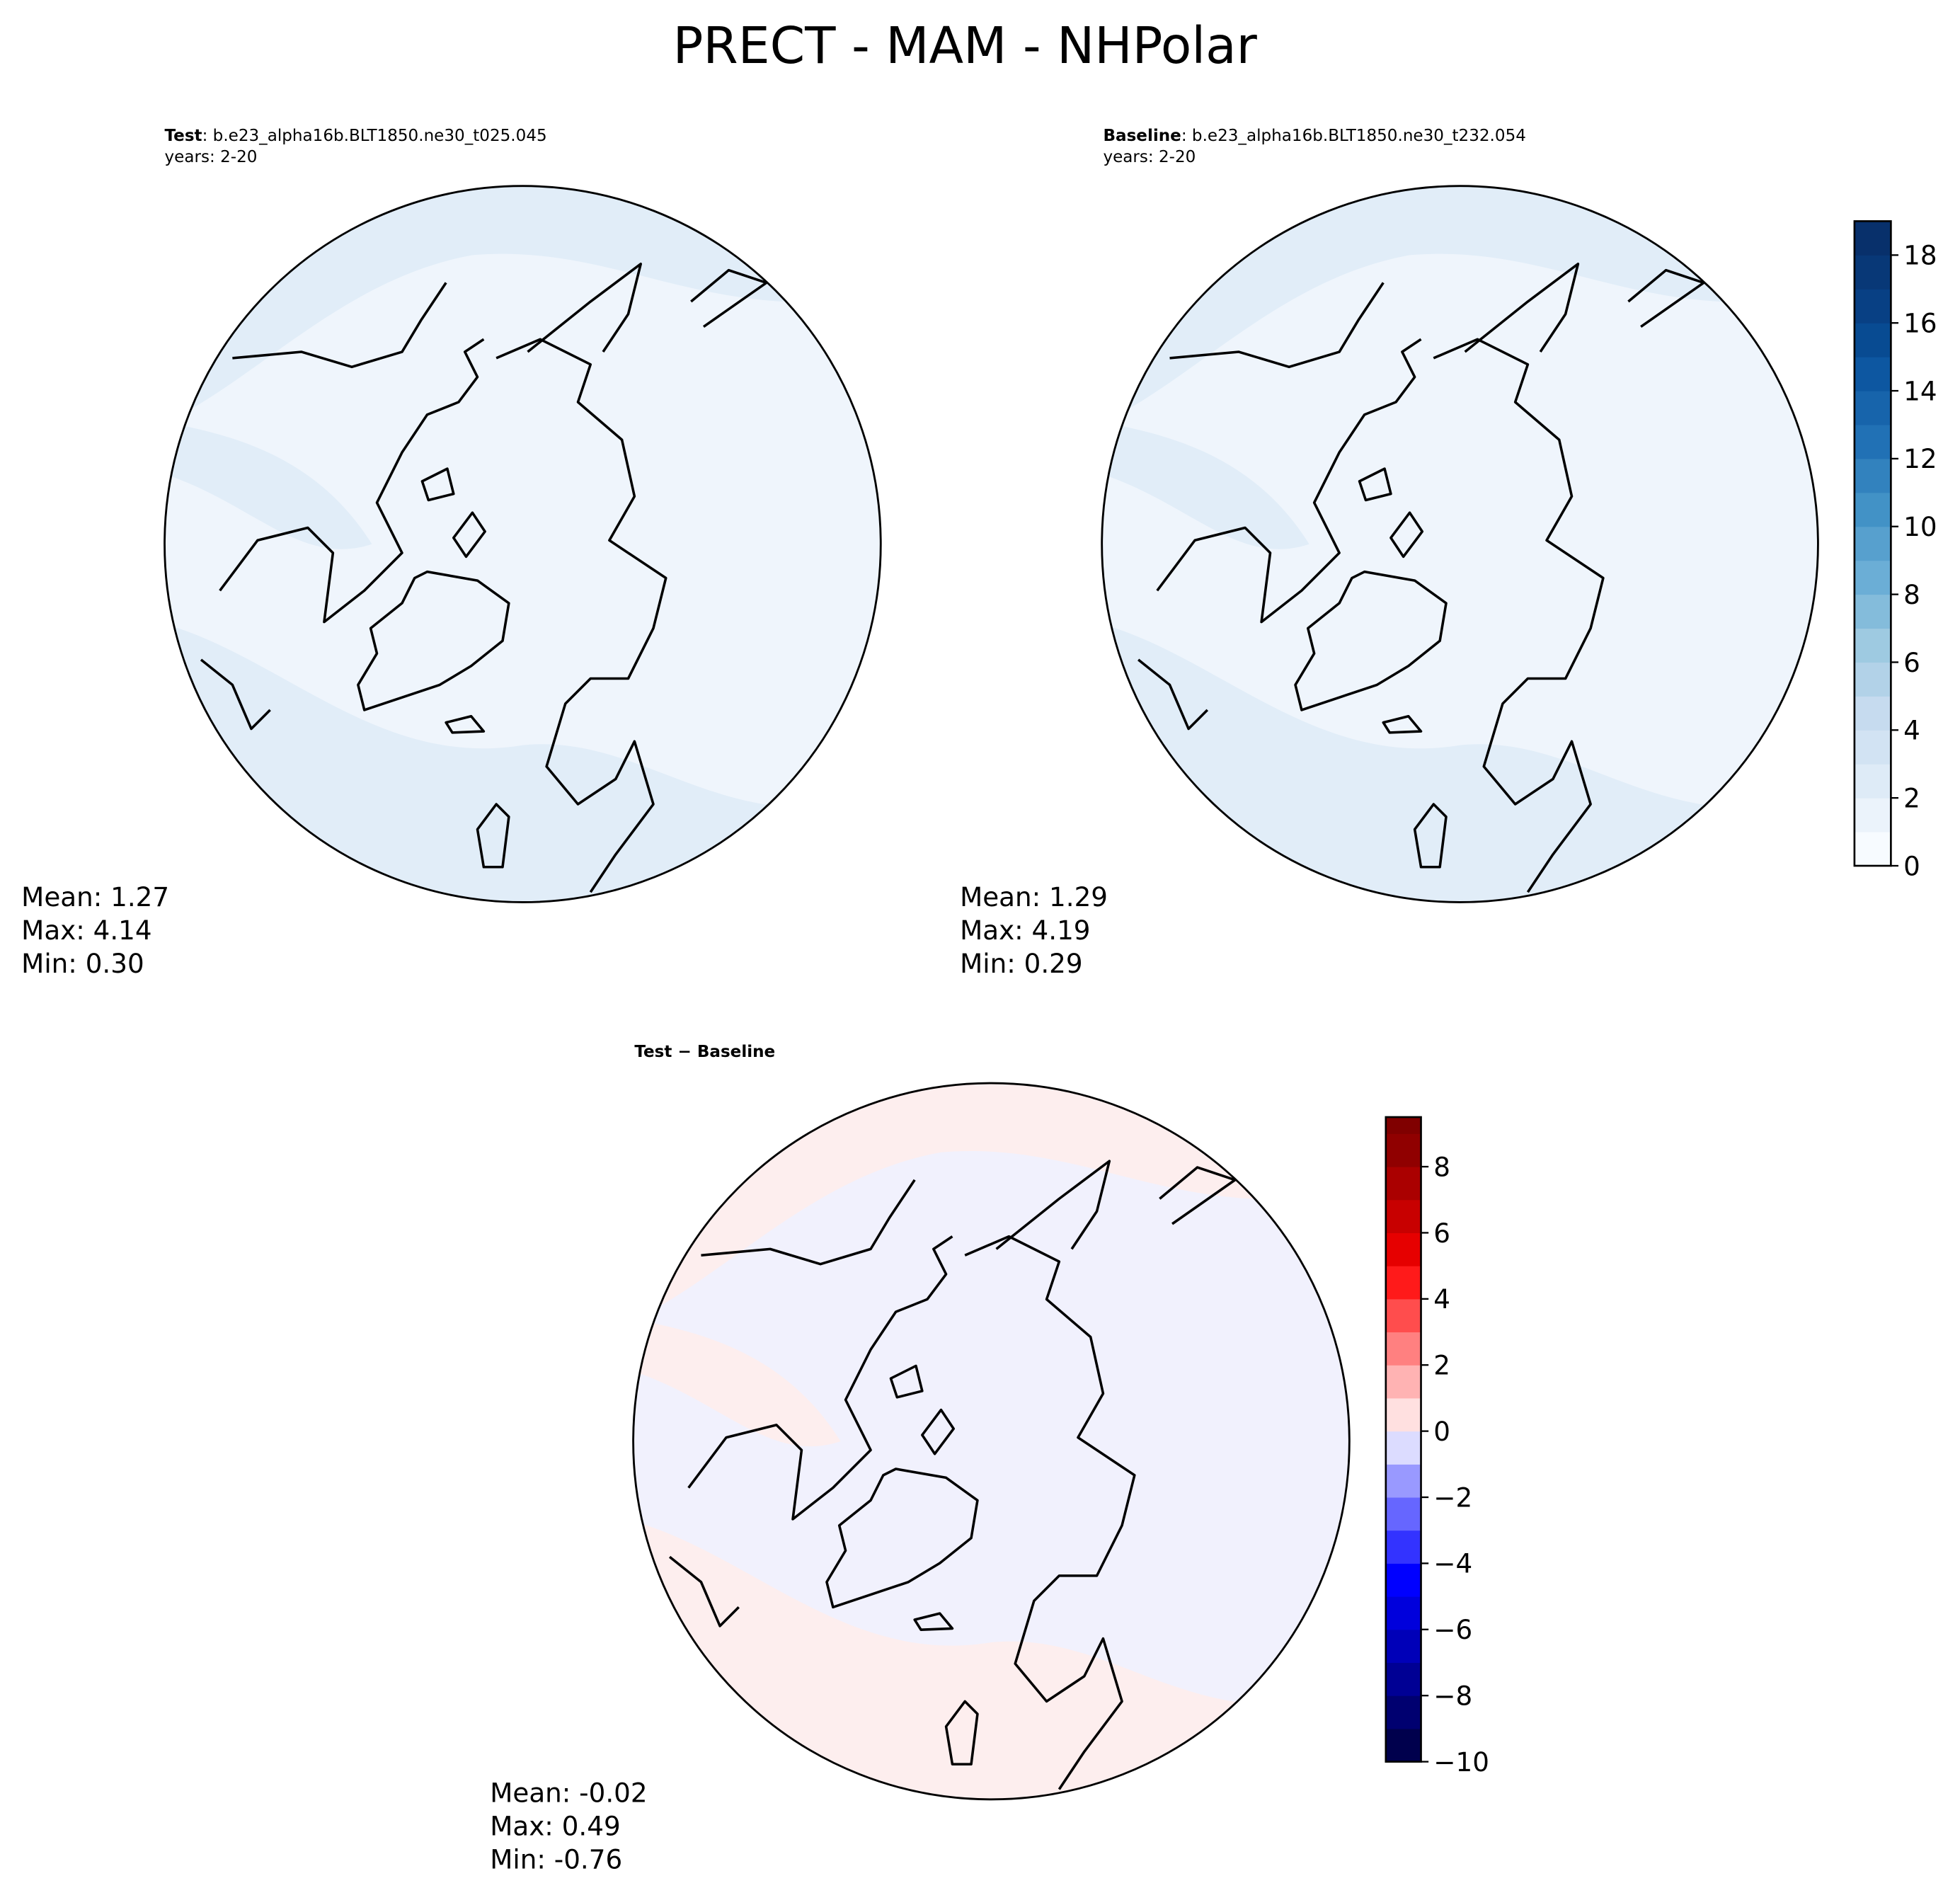 The width and height of the screenshot is (1960, 1888). What do you see at coordinates (1920, 256) in the screenshot?
I see `colorbar-tick-label: 18` at bounding box center [1920, 256].